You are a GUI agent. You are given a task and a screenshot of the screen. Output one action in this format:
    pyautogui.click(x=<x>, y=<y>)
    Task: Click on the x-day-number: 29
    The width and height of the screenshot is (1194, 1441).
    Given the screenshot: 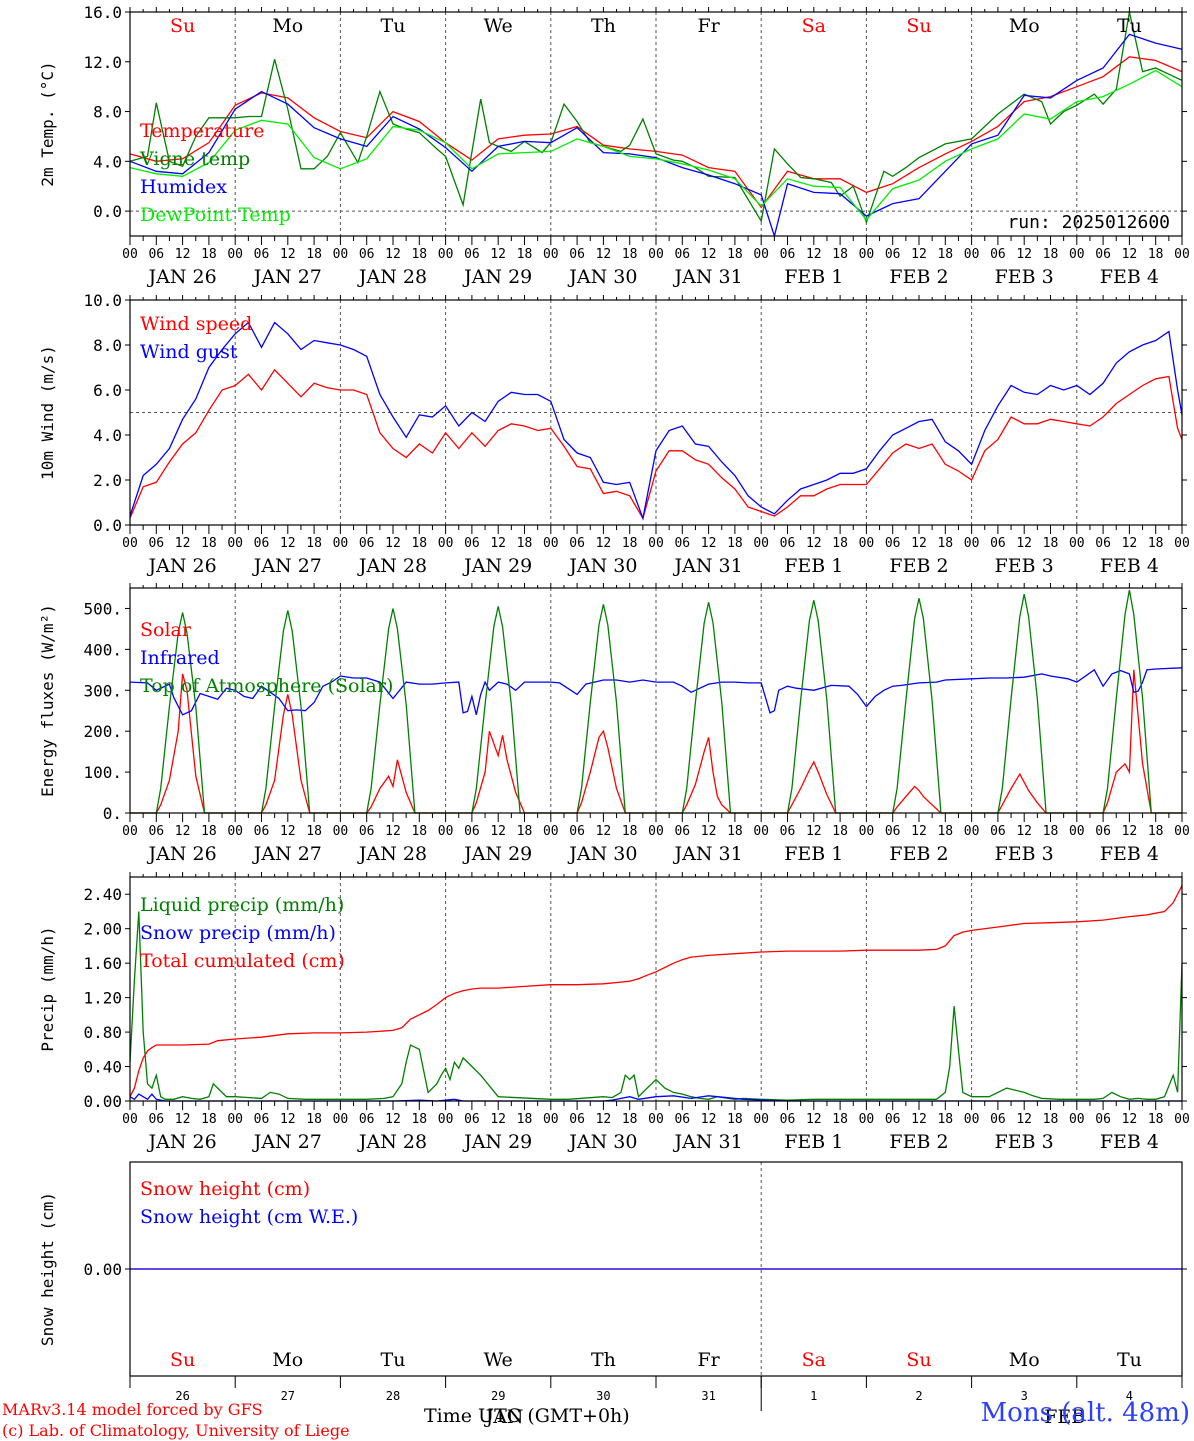 What is the action you would take?
    pyautogui.click(x=498, y=1396)
    